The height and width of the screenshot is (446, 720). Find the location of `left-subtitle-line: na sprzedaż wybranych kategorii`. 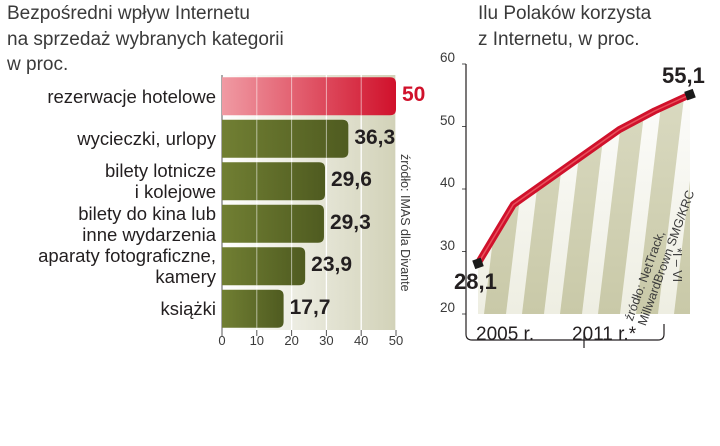

left-subtitle-line: na sprzedaż wybranych kategorii is located at coordinates (145, 39).